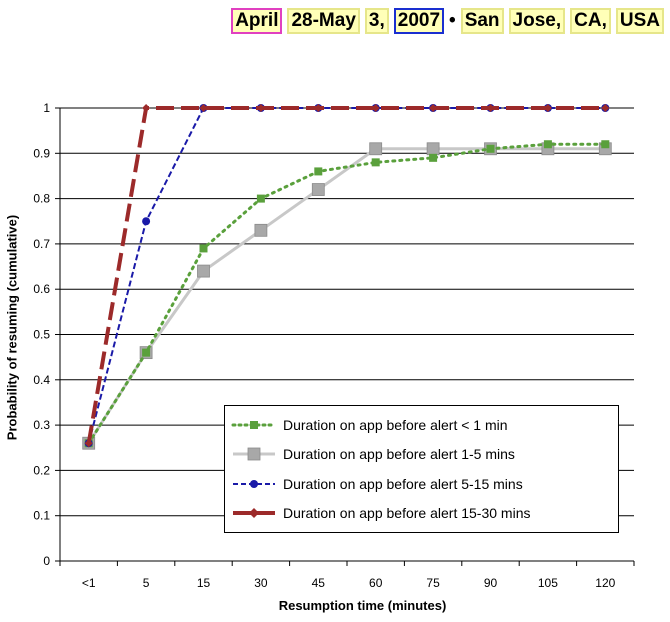  I want to click on header-word-usa: USA, so click(639, 21).